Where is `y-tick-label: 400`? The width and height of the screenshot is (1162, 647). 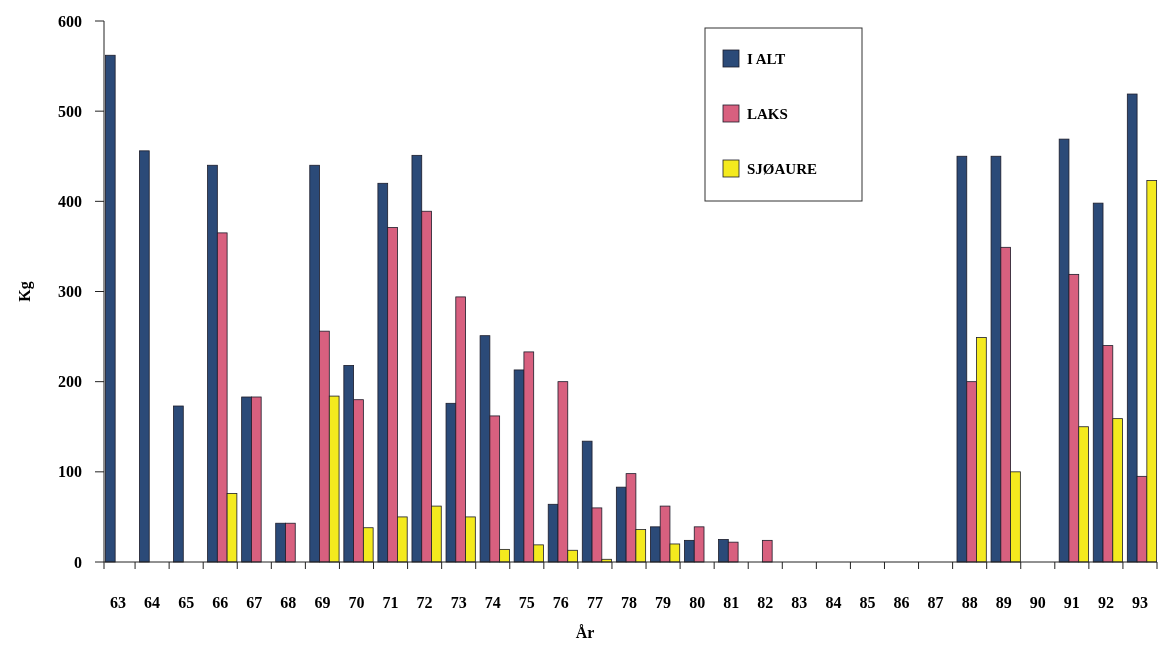 y-tick-label: 400 is located at coordinates (70, 201).